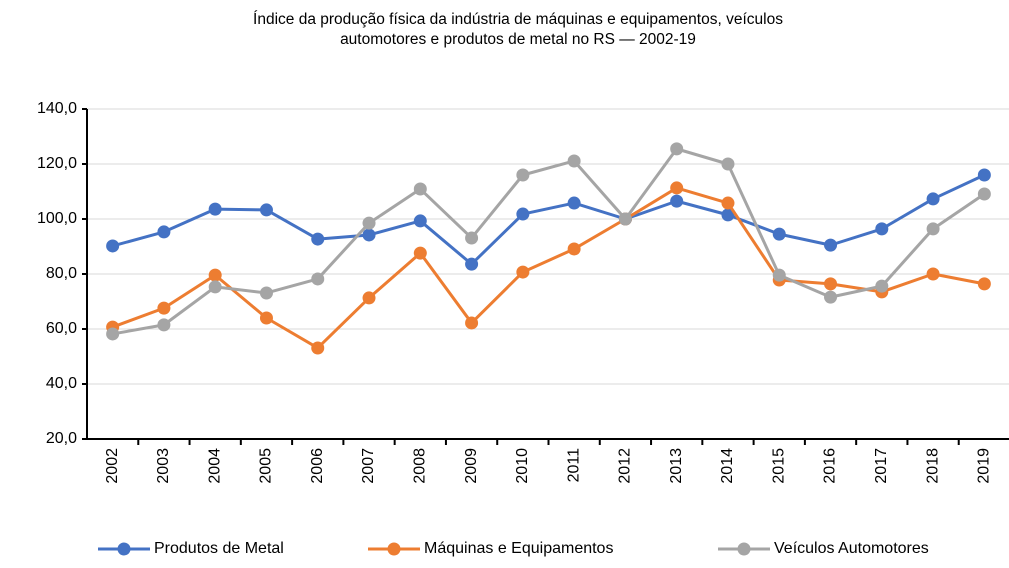 The width and height of the screenshot is (1009, 568). I want to click on x-tick-label: 2008, so click(420, 466).